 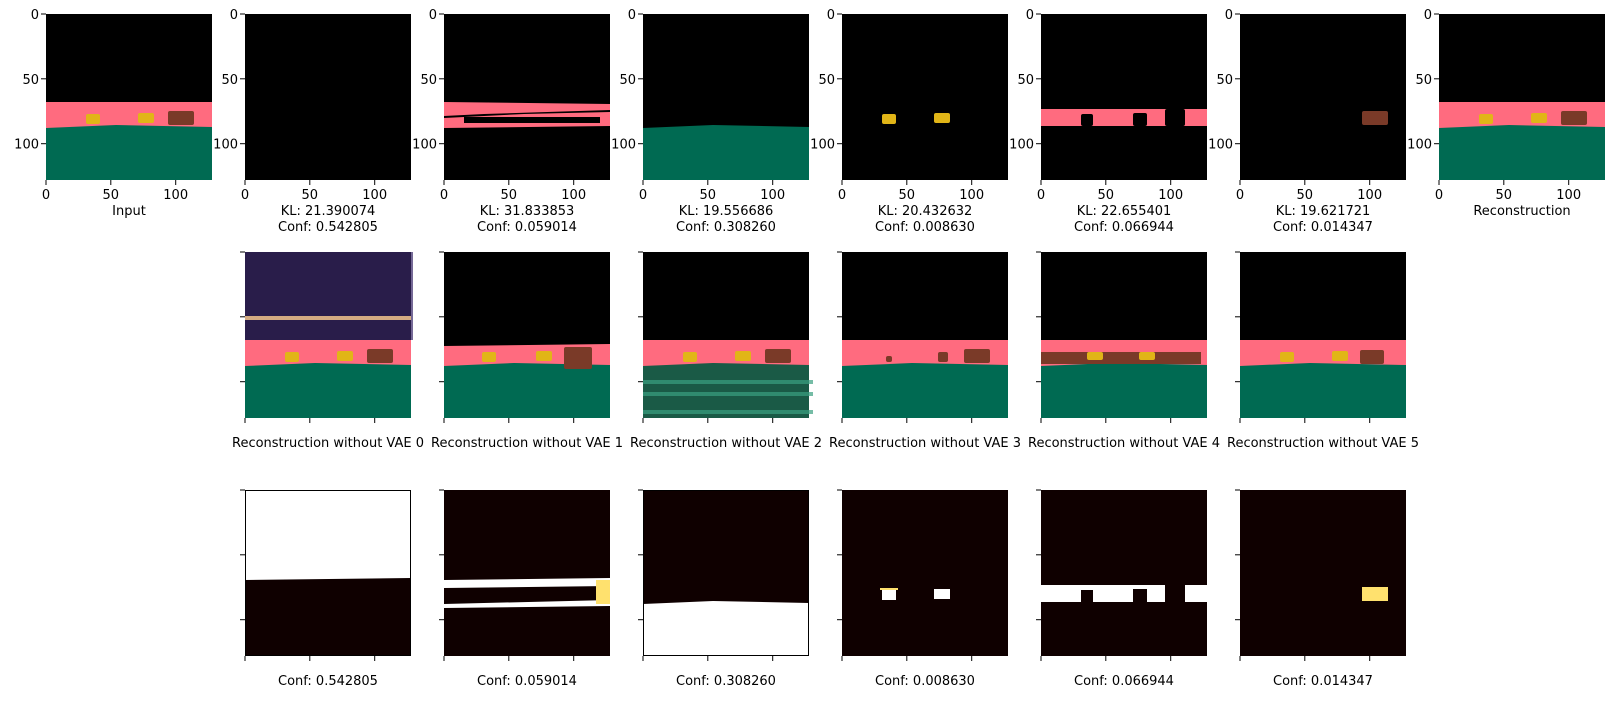 I want to click on conf-value: Conf: 0.059014, so click(x=527, y=227).